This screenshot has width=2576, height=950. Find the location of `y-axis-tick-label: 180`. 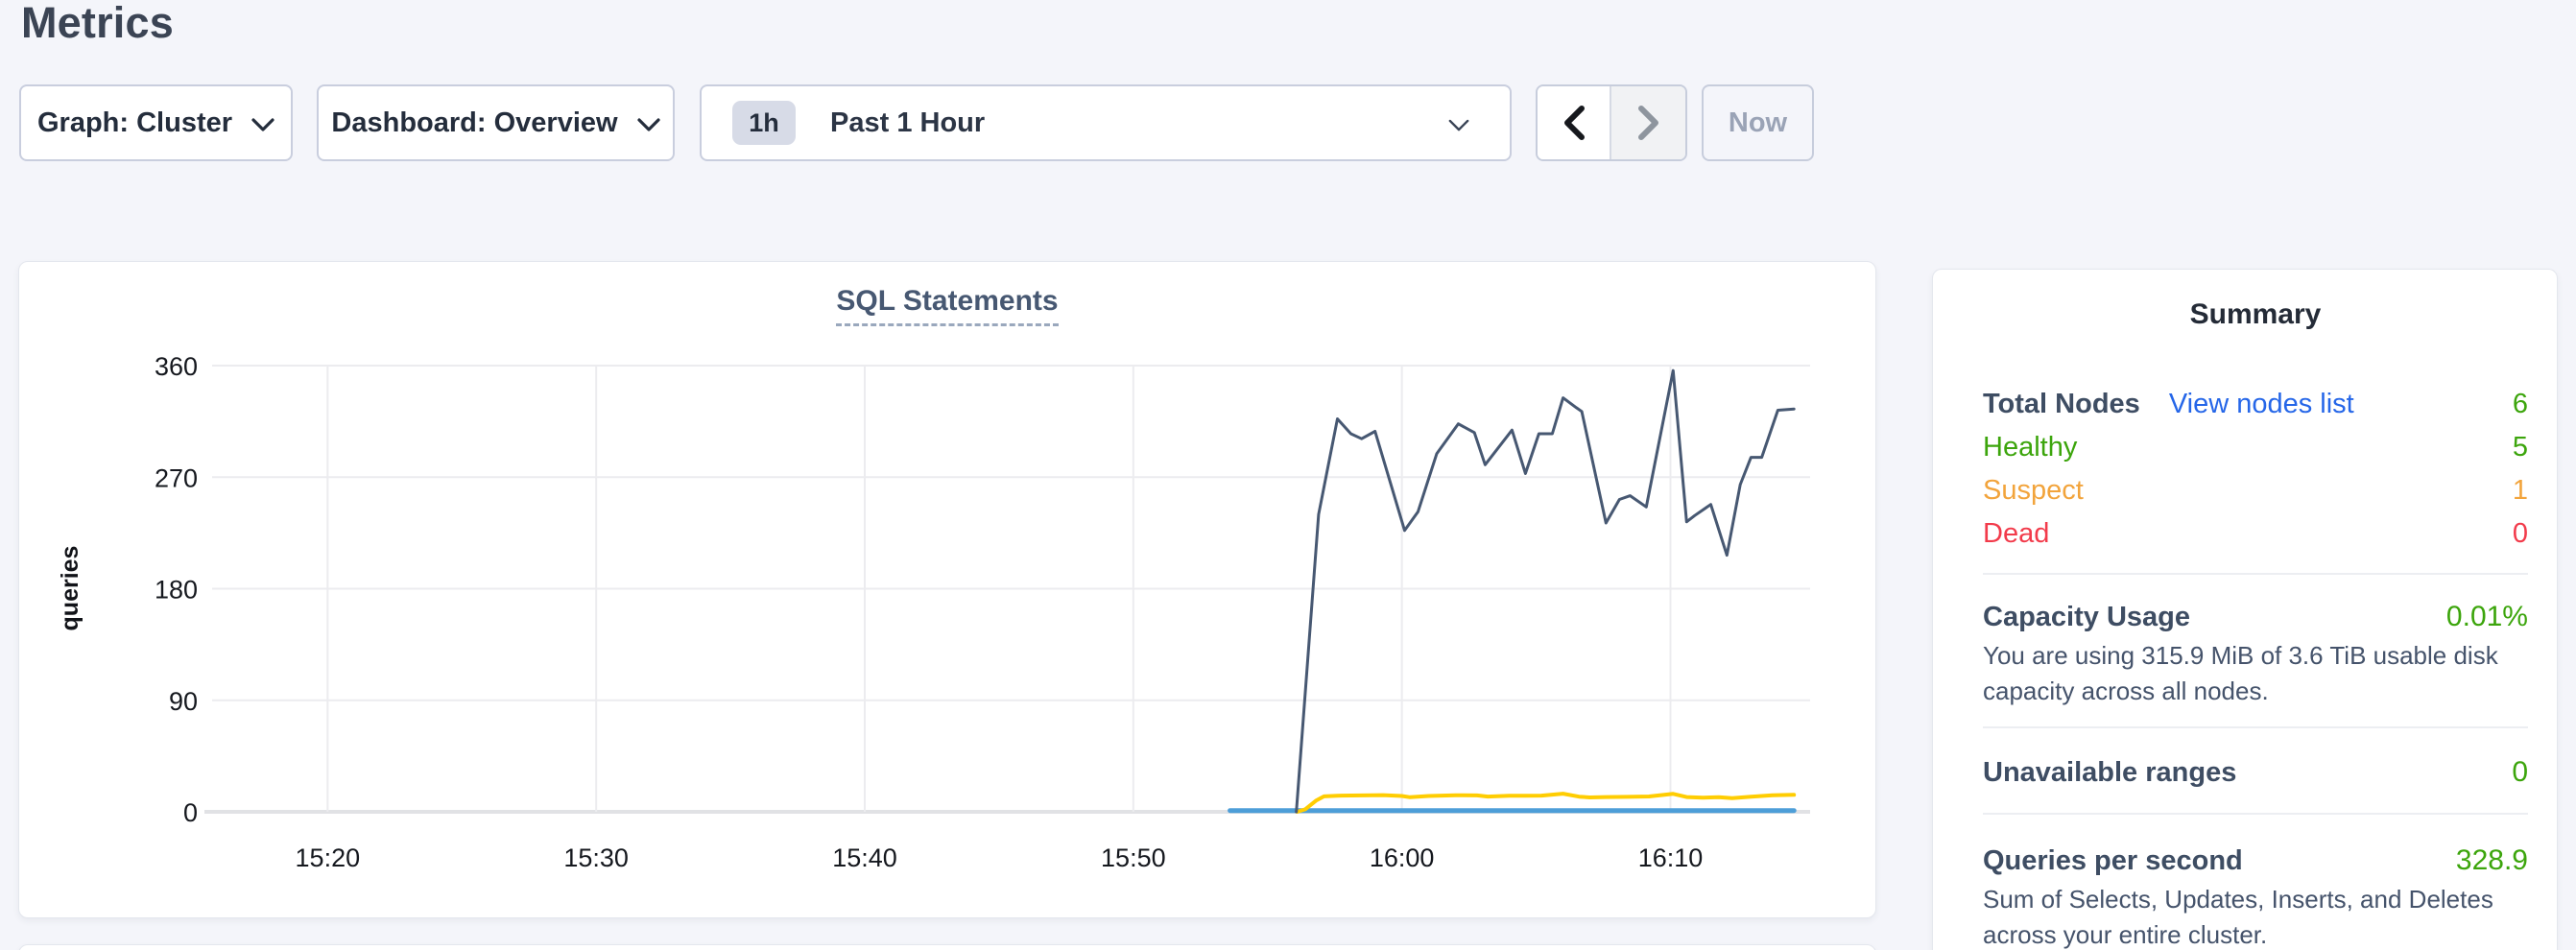

y-axis-tick-label: 180 is located at coordinates (176, 590).